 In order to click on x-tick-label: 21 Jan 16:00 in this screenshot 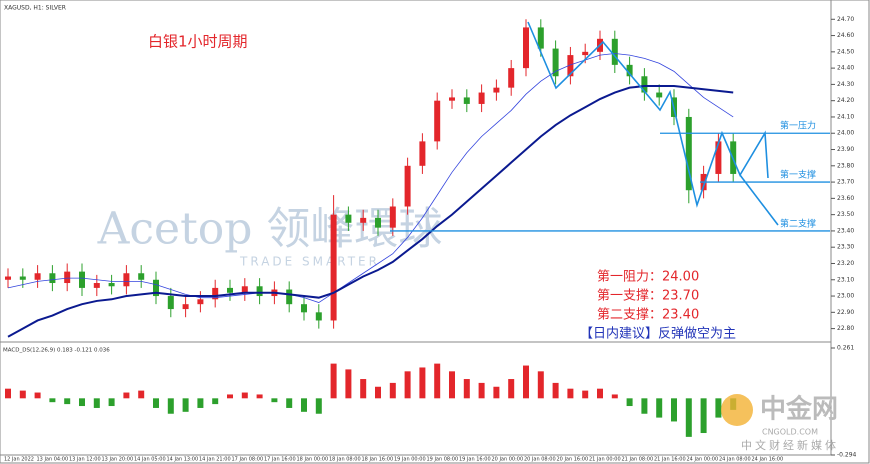, I will do `click(670, 460)`.